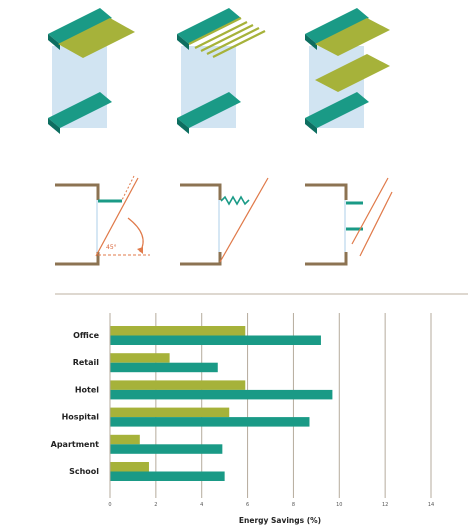 The height and width of the screenshot is (530, 470). I want to click on shading-illustration-louvered, so click(221, 71).